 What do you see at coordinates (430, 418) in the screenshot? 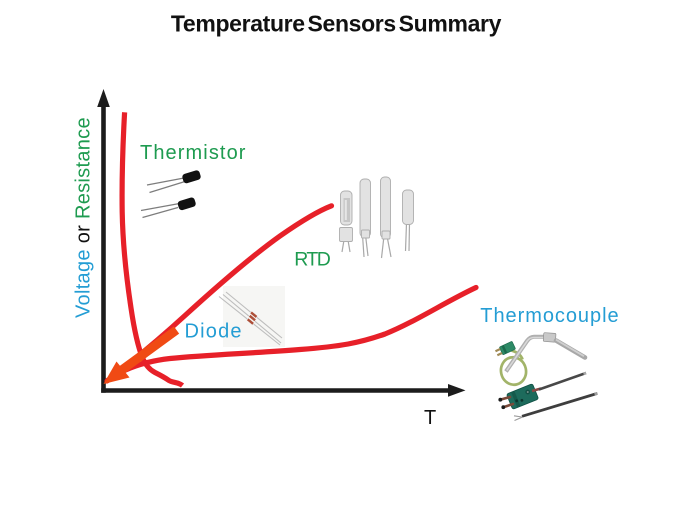
I see `svg-text: T` at bounding box center [430, 418].